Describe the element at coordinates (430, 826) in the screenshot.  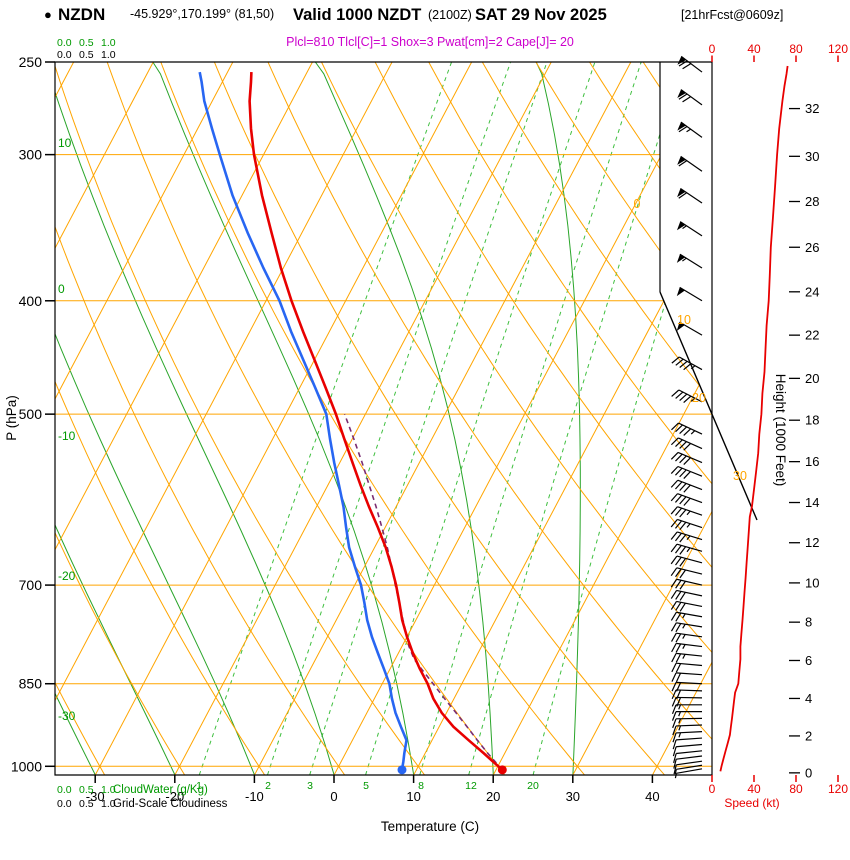
I see `temperature-axis-label: Temperature (C)` at that location.